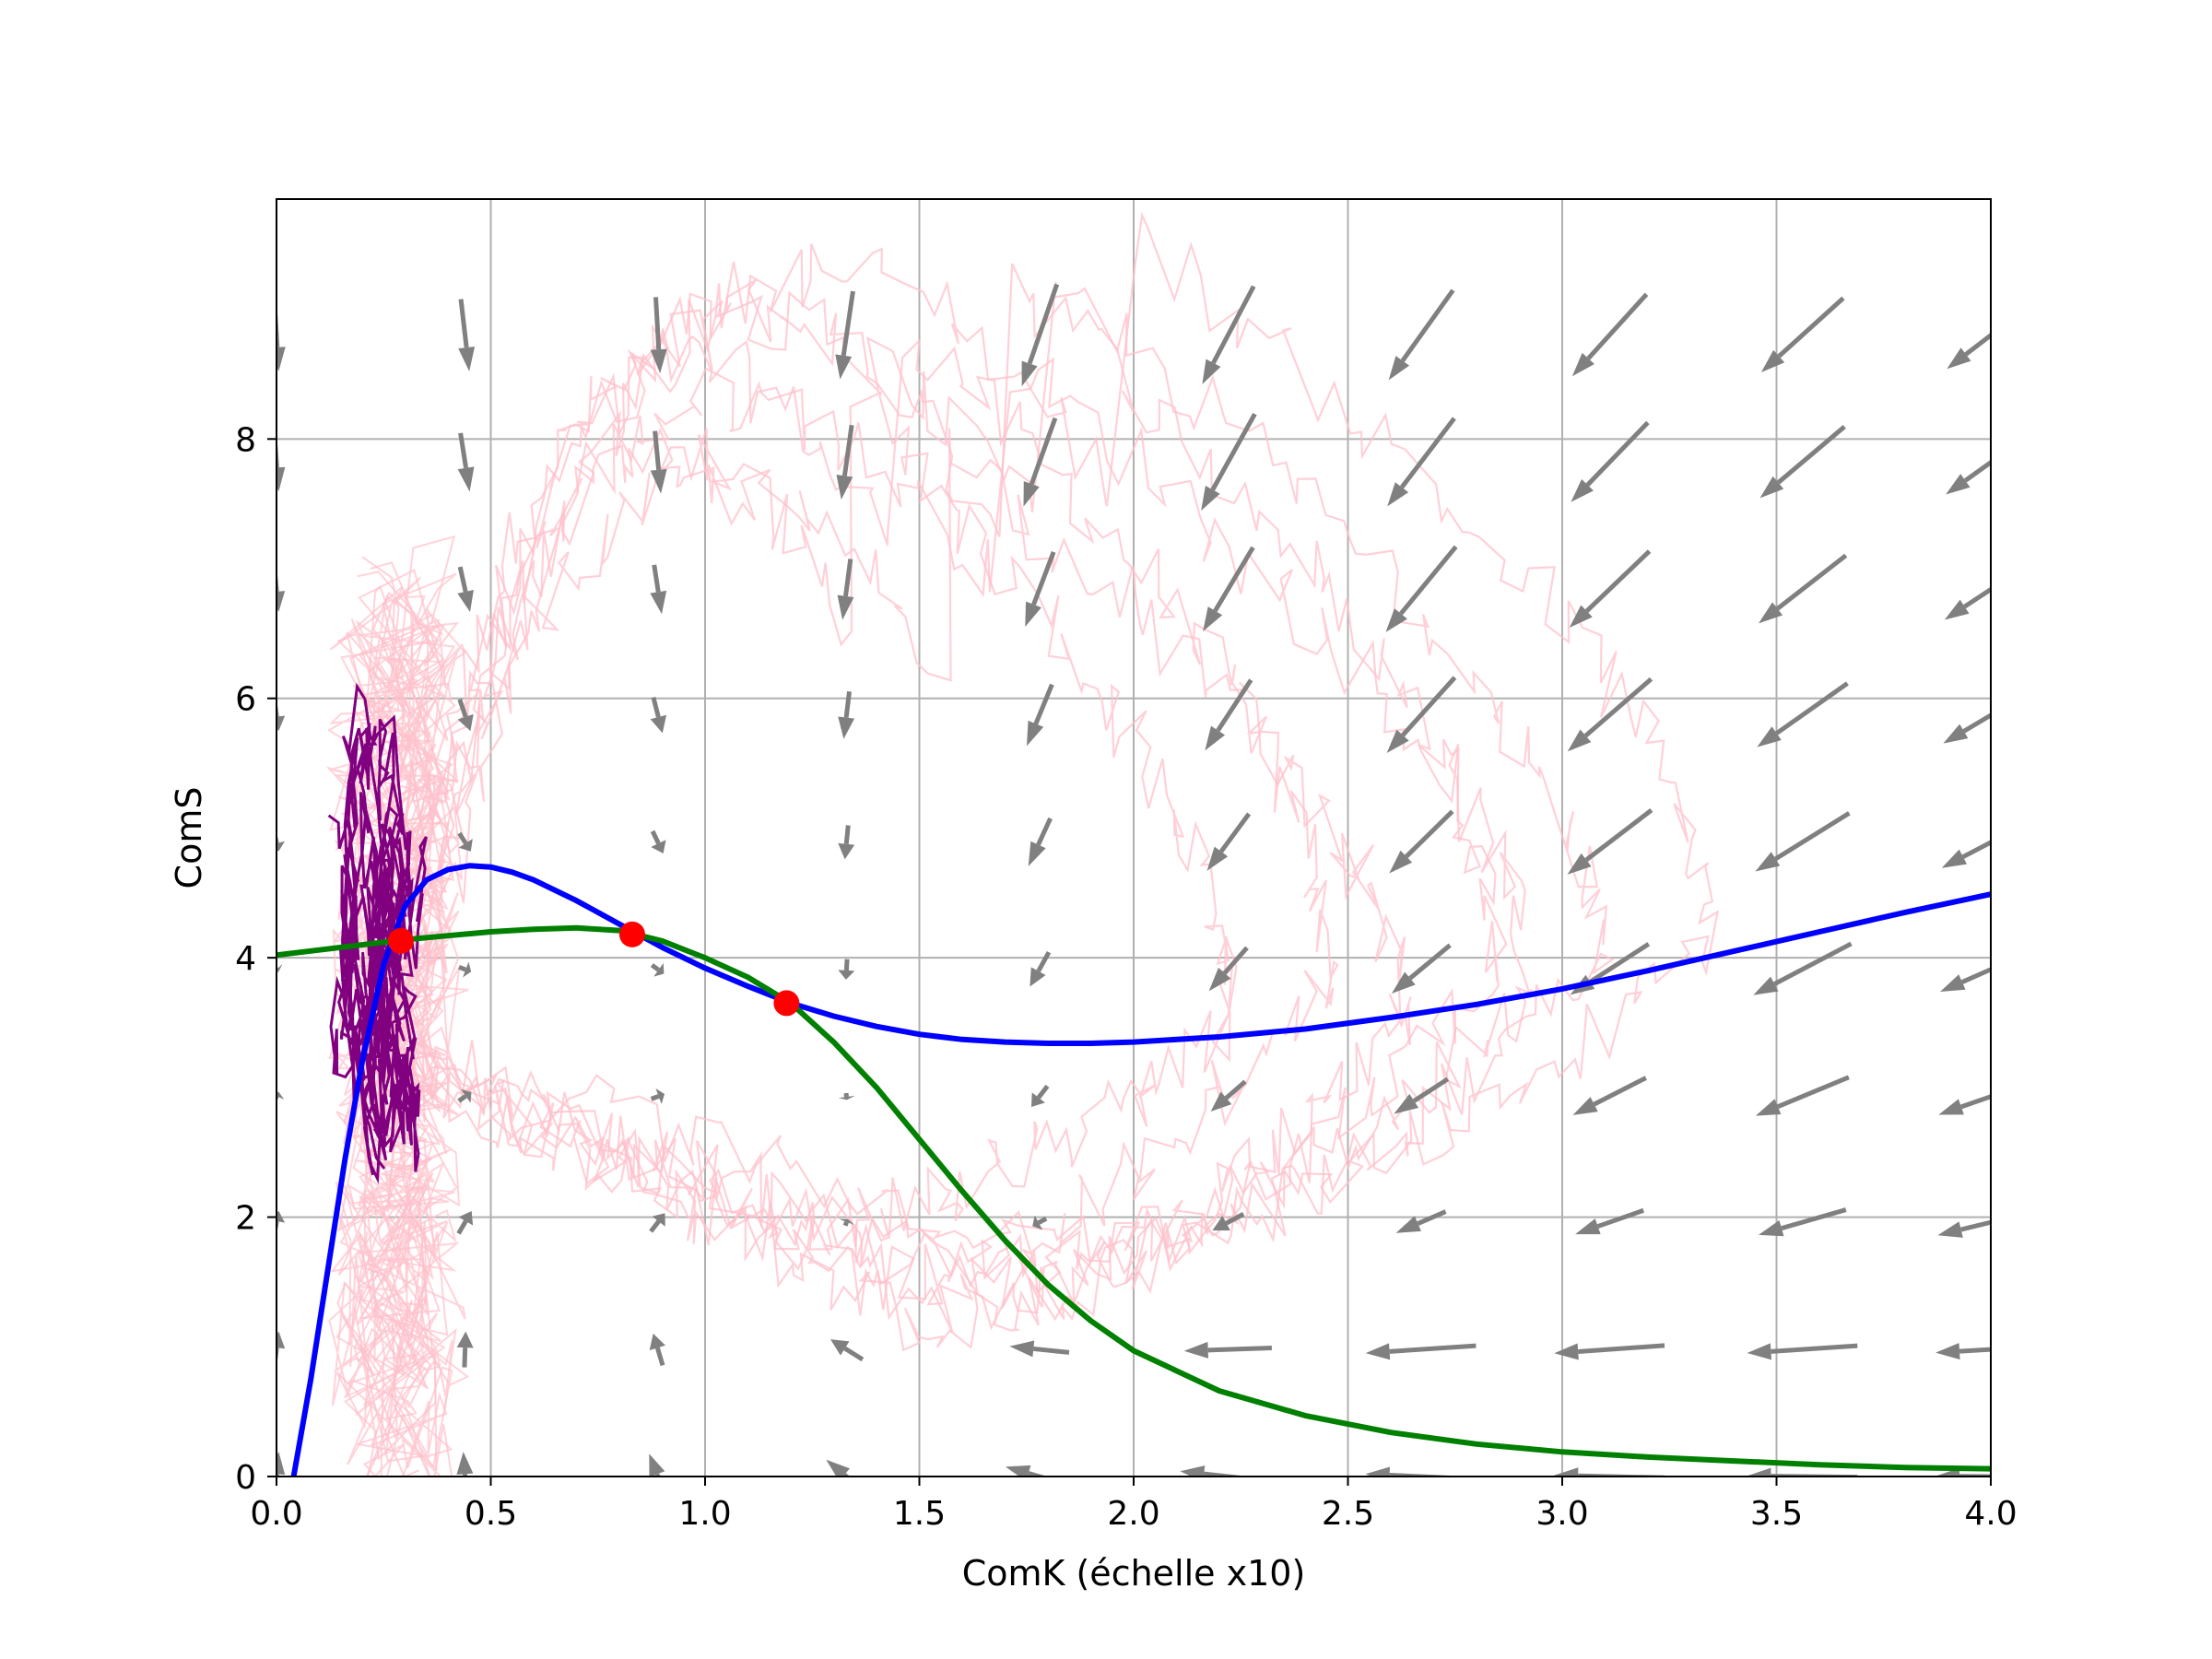  I want to click on fixed-point, so click(631, 934).